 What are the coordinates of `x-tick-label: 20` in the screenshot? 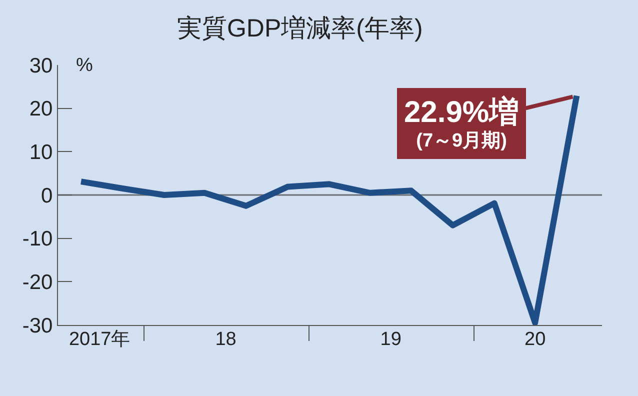 It's located at (535, 339).